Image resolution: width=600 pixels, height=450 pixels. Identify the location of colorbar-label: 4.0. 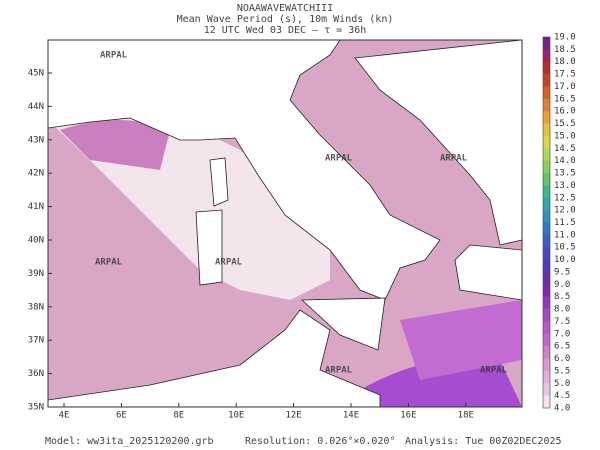
(562, 409).